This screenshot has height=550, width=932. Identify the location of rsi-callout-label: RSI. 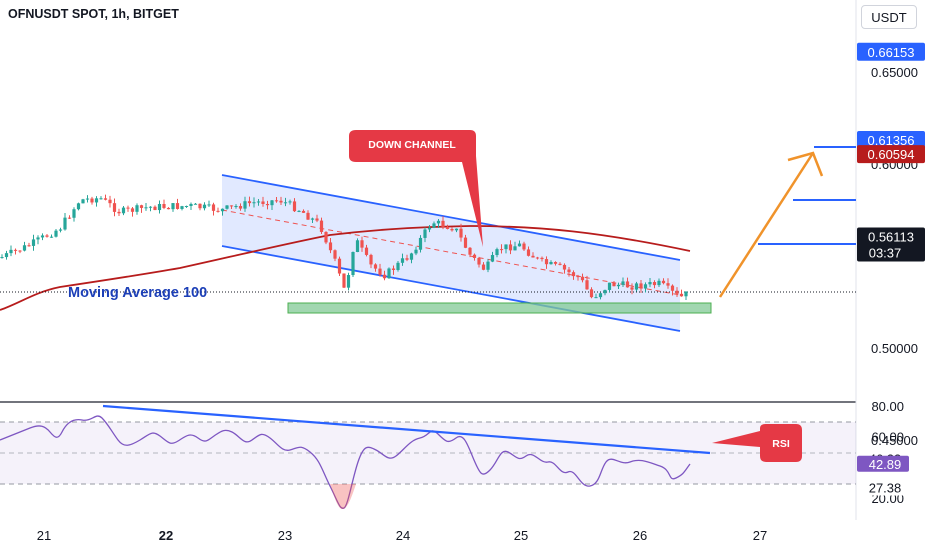
(781, 444).